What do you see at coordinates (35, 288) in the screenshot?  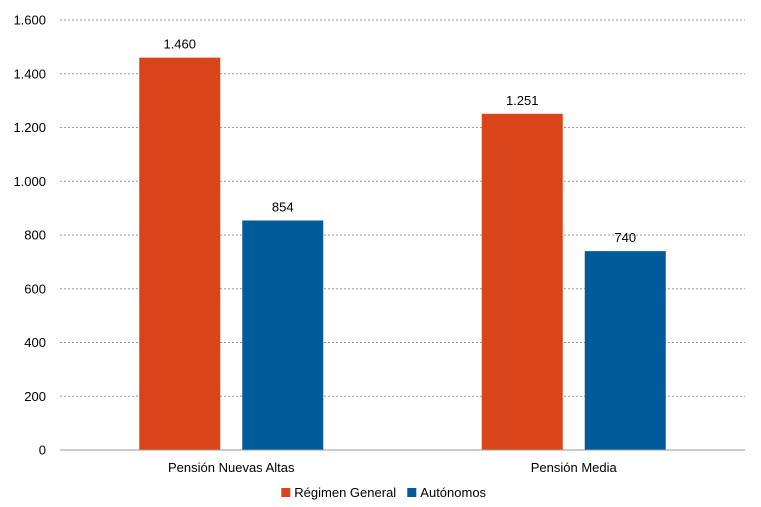 I see `y-tick-label: 600` at bounding box center [35, 288].